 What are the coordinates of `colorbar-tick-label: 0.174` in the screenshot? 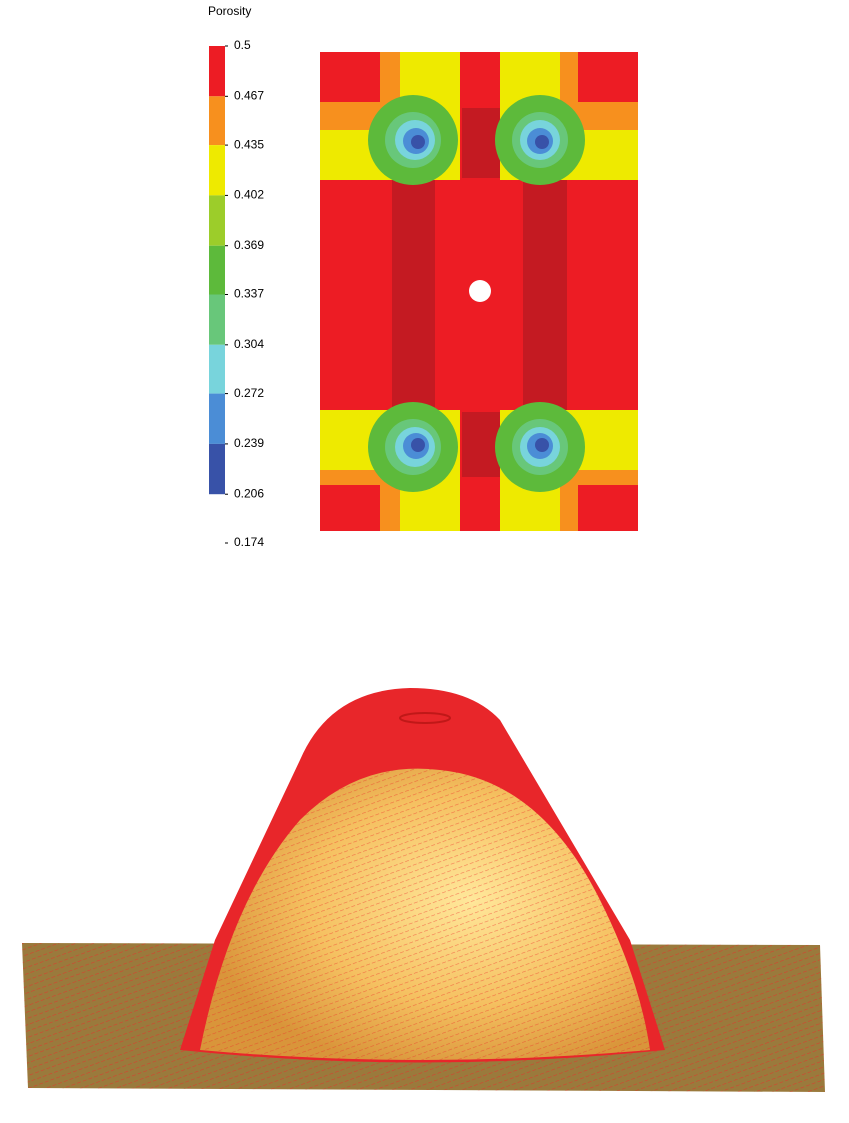 It's located at (249, 542).